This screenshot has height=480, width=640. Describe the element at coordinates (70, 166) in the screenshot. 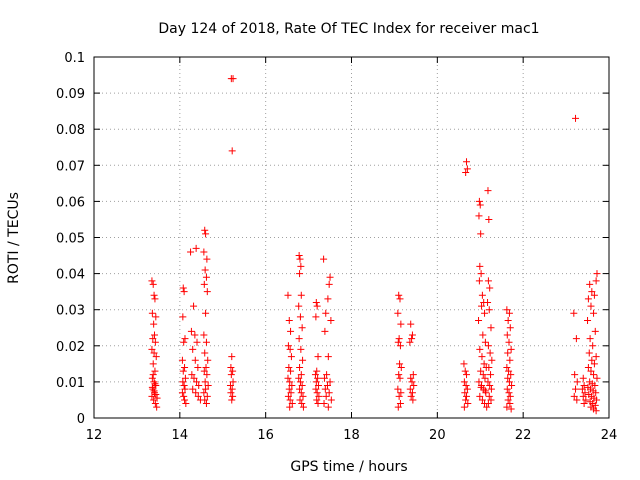

I see `y-tick-label: 0.07` at that location.